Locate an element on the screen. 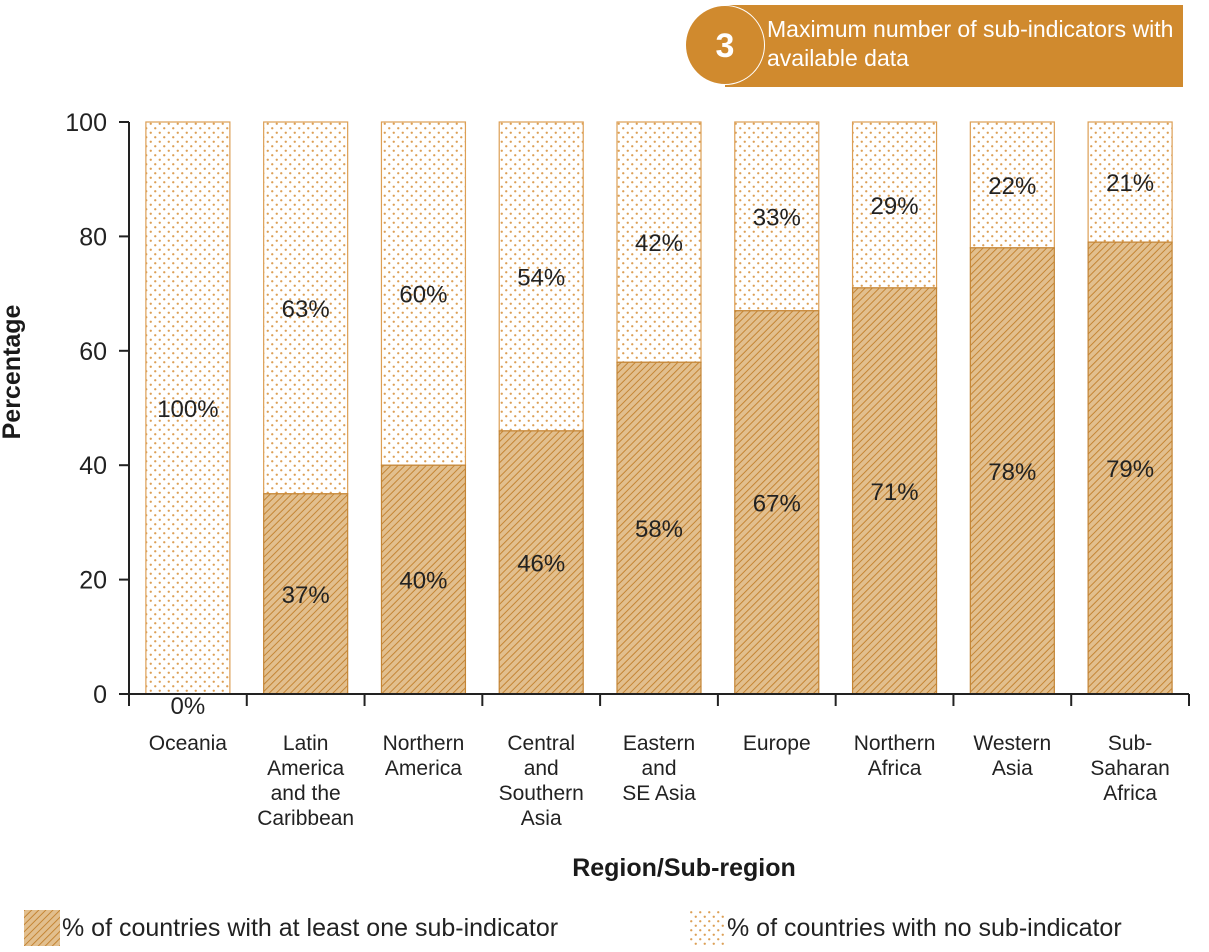 The height and width of the screenshot is (952, 1209). data-label-with-sub-indicator: 40% is located at coordinates (423, 581).